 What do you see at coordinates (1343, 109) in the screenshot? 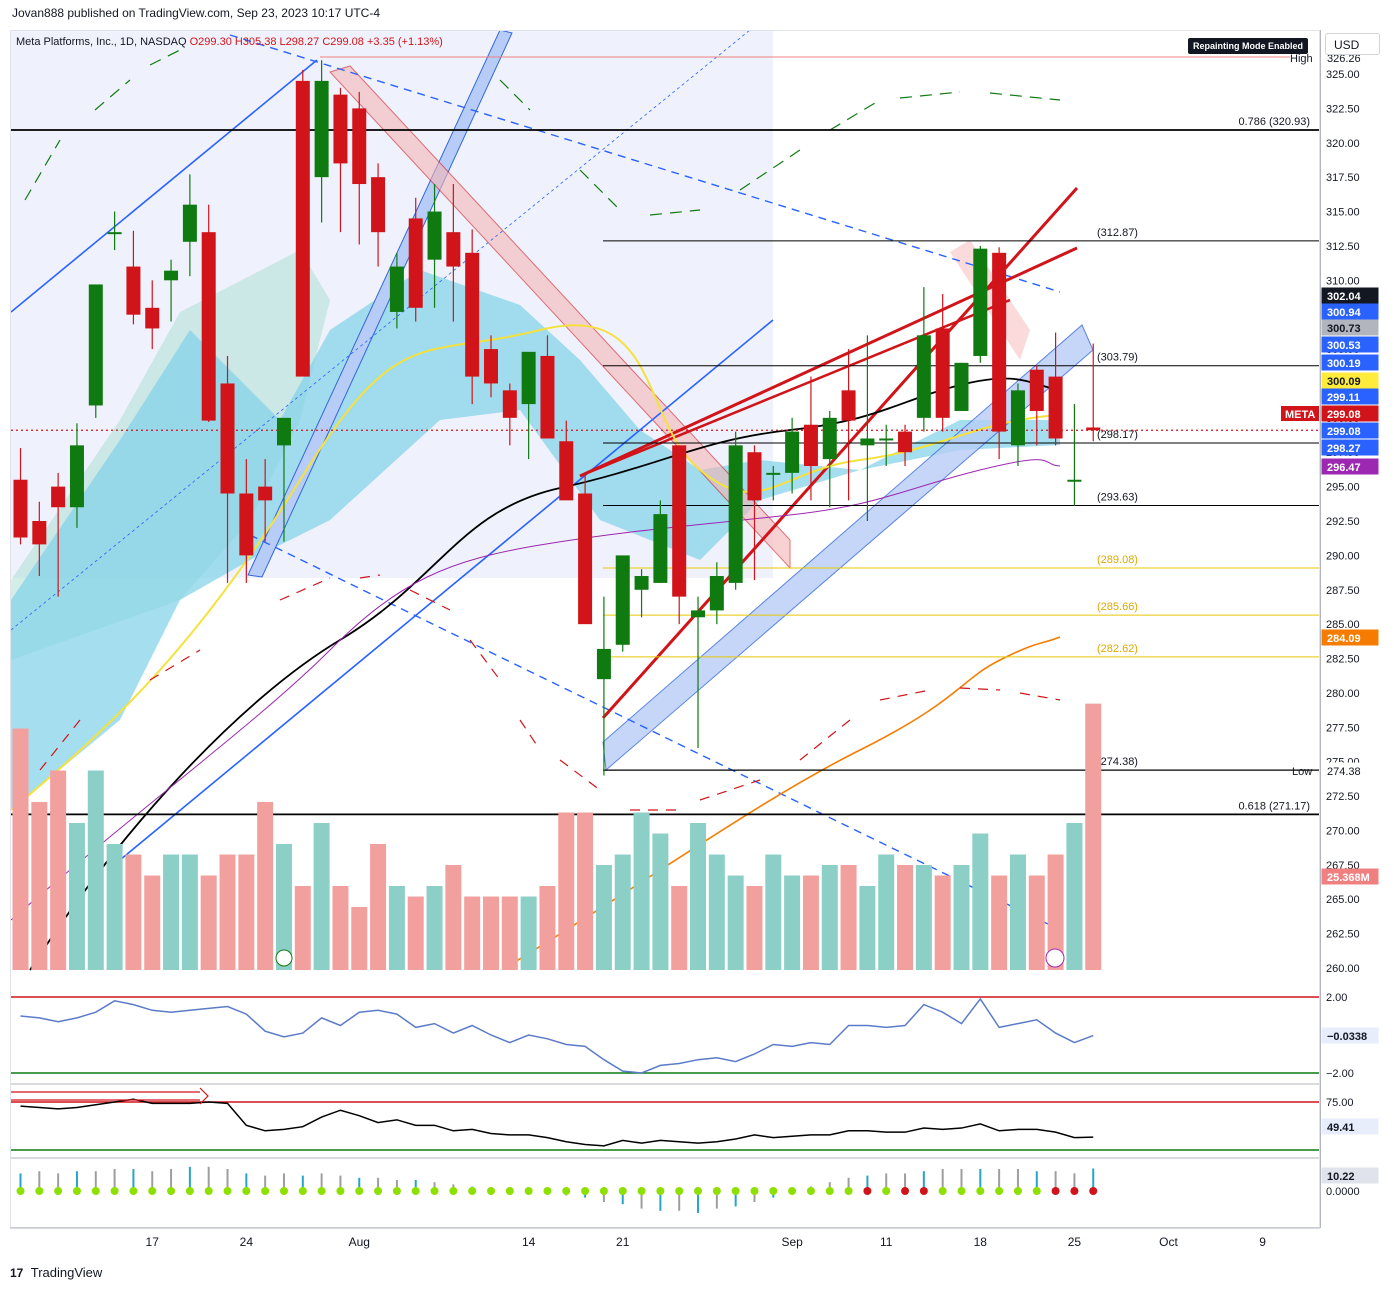
I see `y-tick-label: 322.50` at bounding box center [1343, 109].